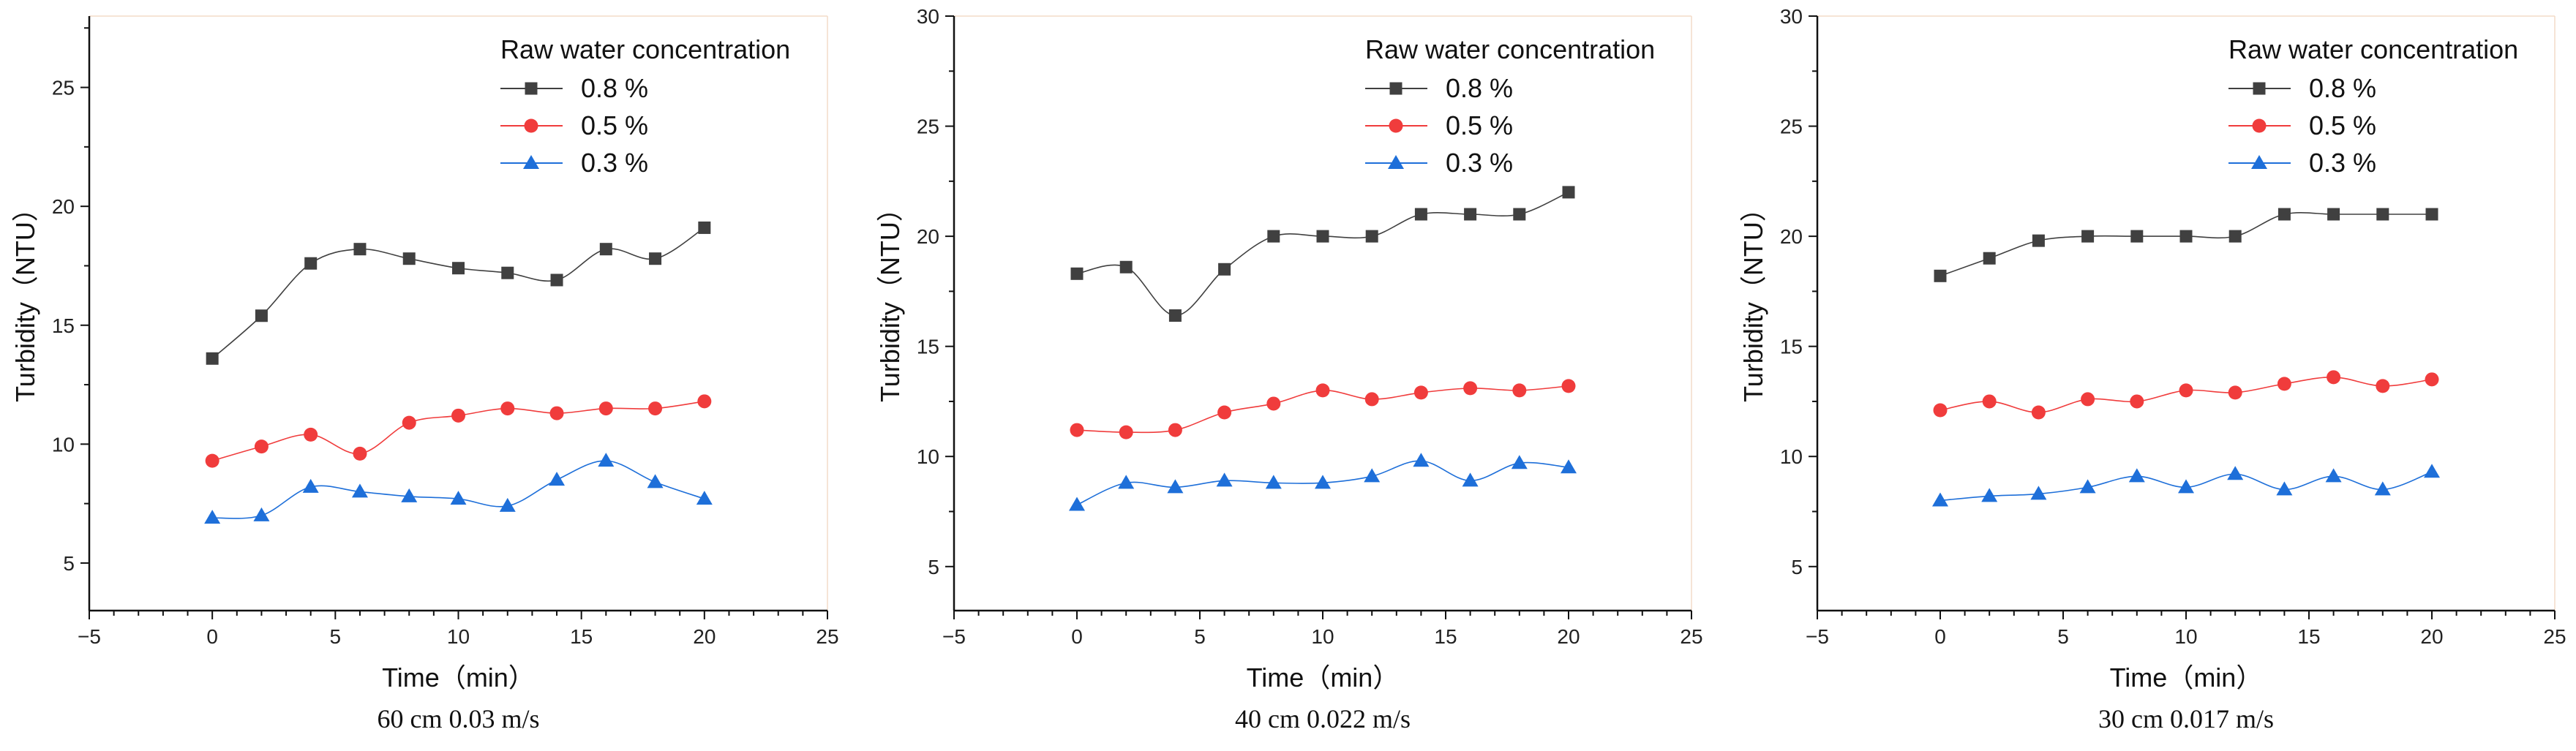 Image resolution: width=2576 pixels, height=751 pixels. What do you see at coordinates (2185, 636) in the screenshot?
I see `x-tick-label: 10` at bounding box center [2185, 636].